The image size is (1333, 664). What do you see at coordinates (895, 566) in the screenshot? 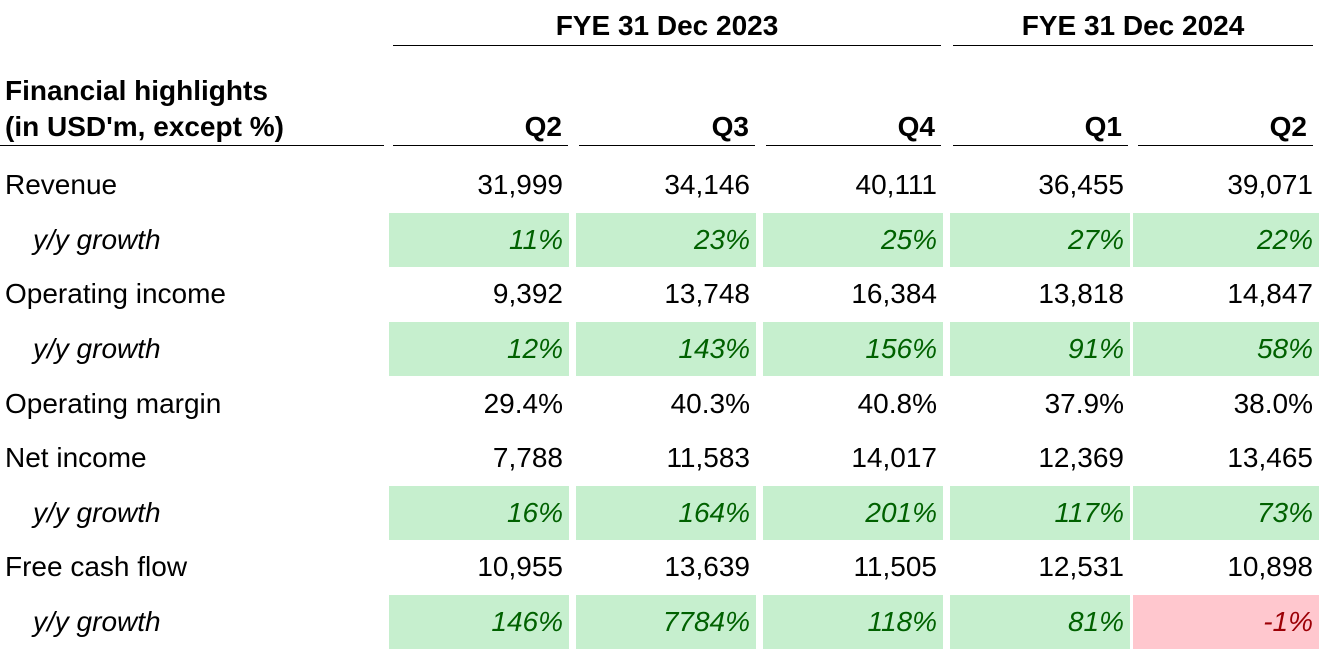
I see `value-cell: 11,505` at bounding box center [895, 566].